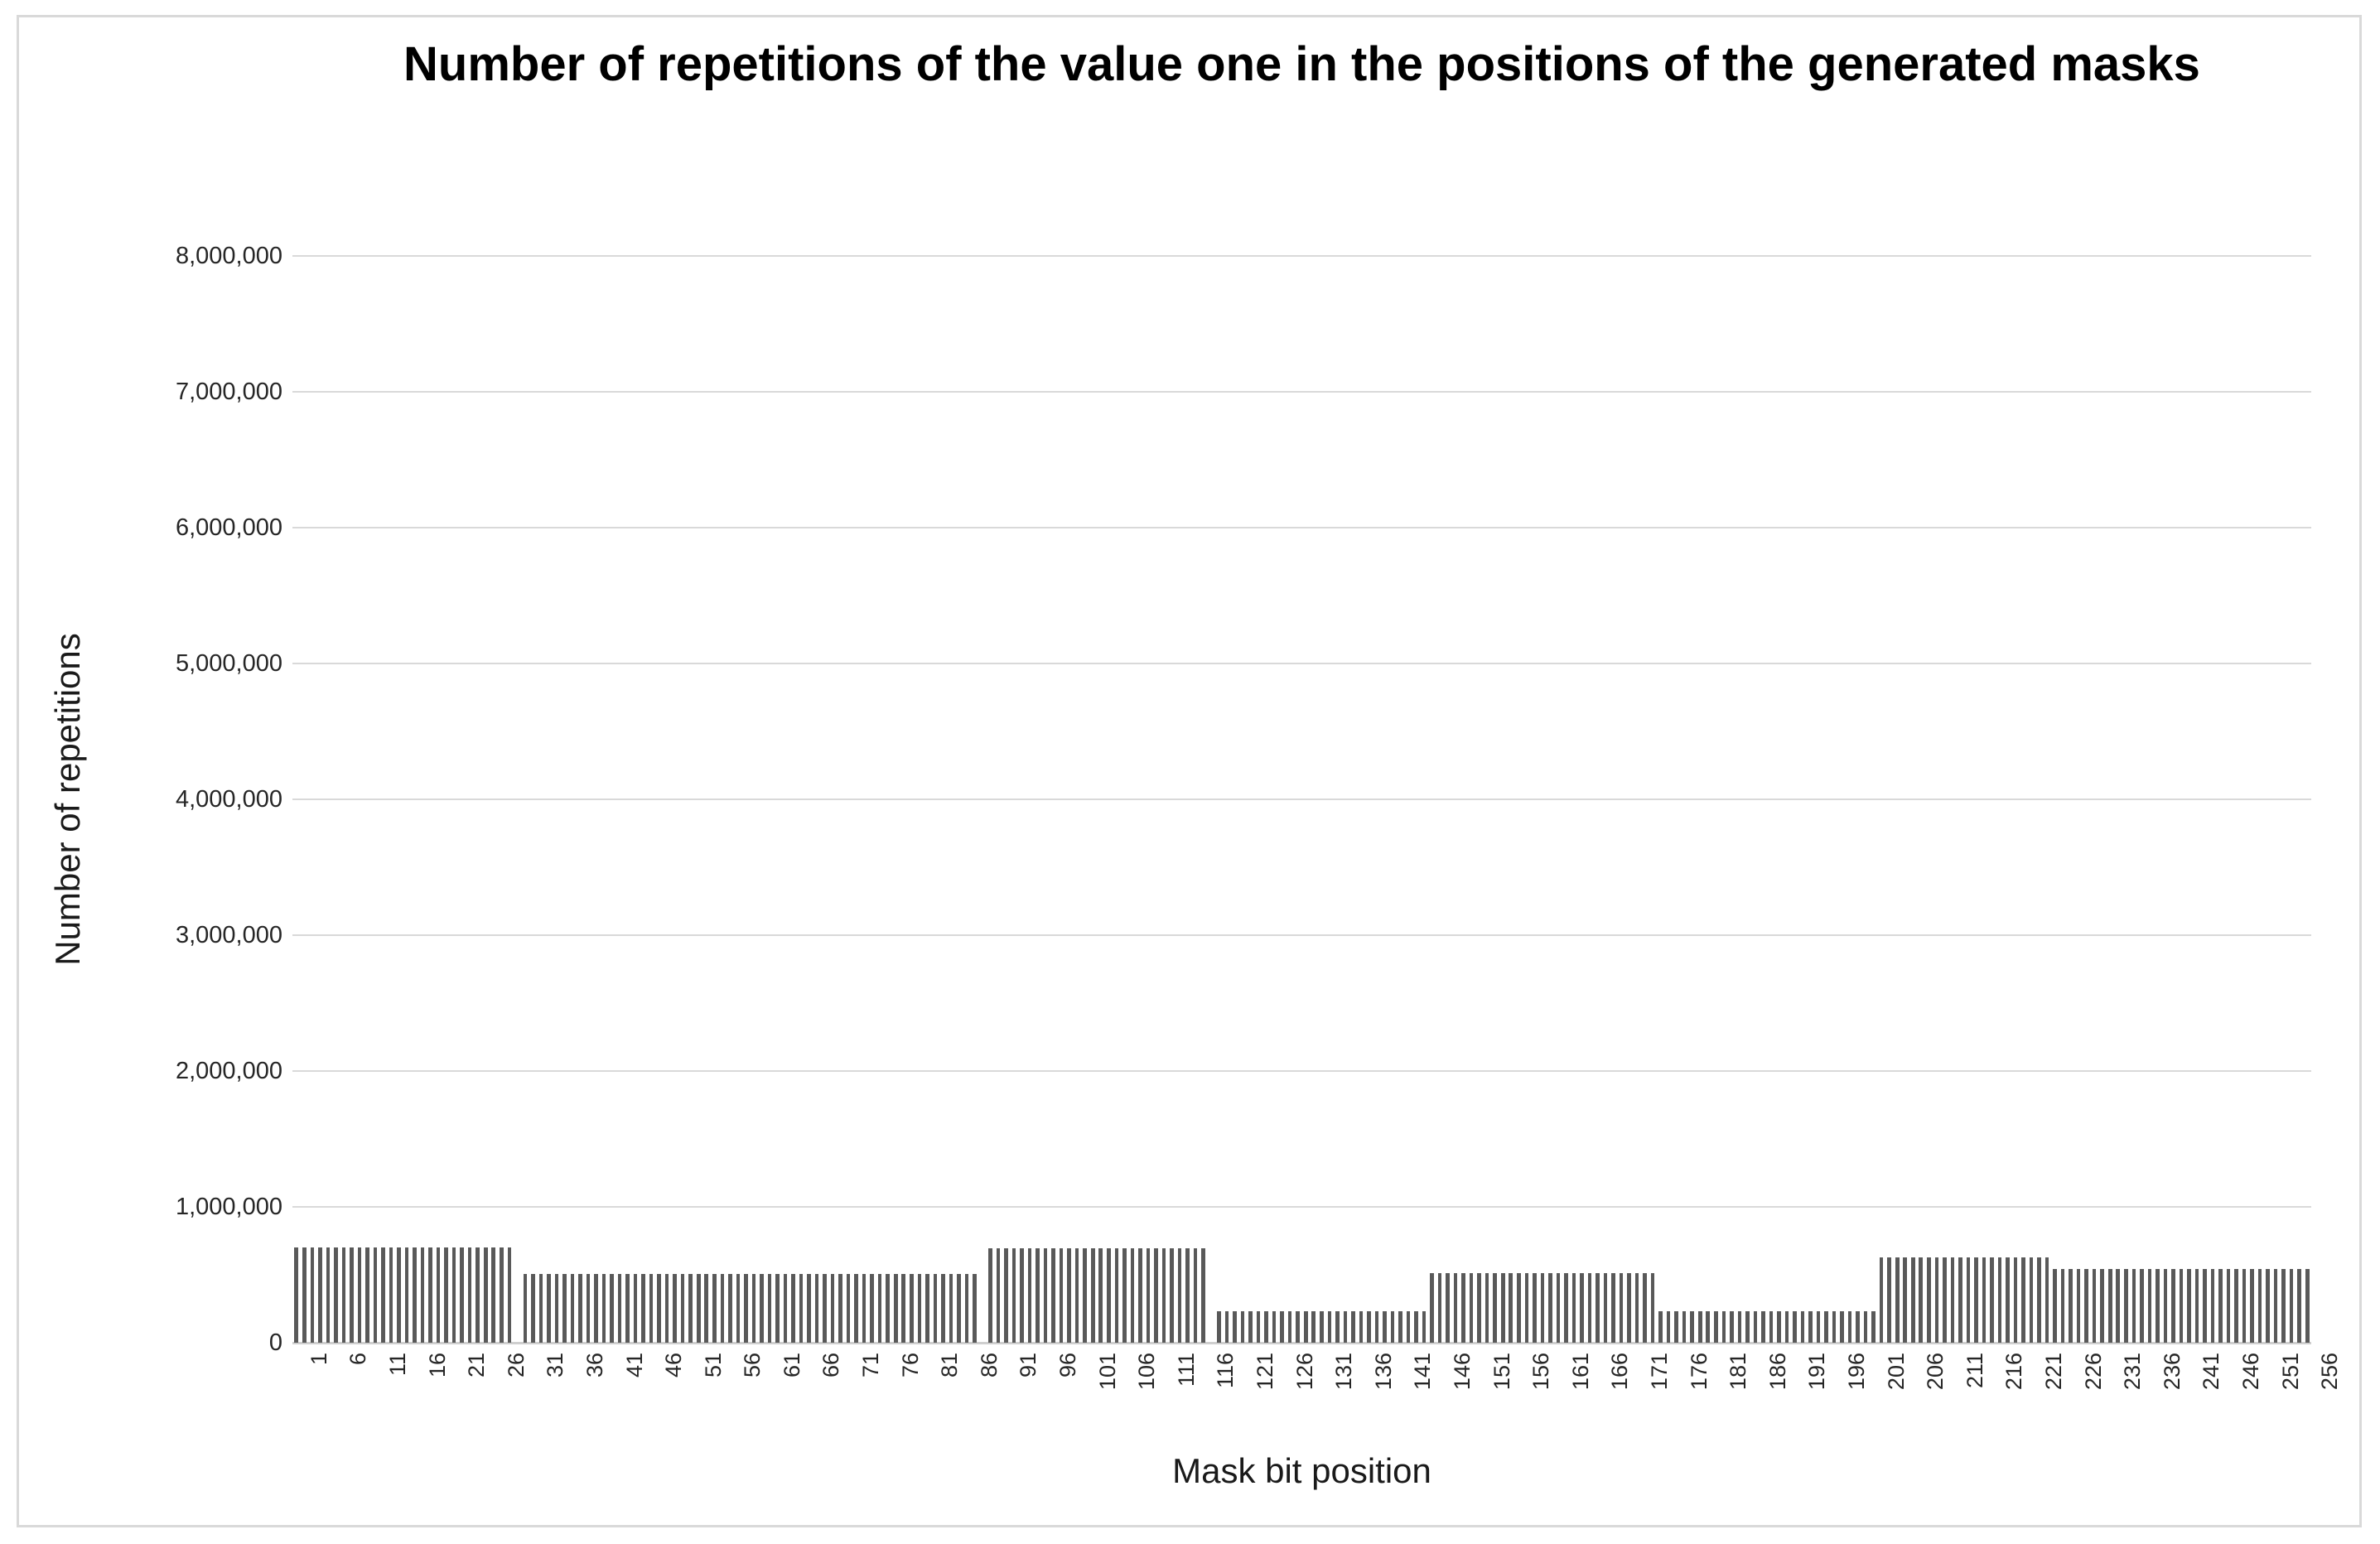  Describe the element at coordinates (752, 1365) in the screenshot. I see `x-tick-label: 56` at that location.